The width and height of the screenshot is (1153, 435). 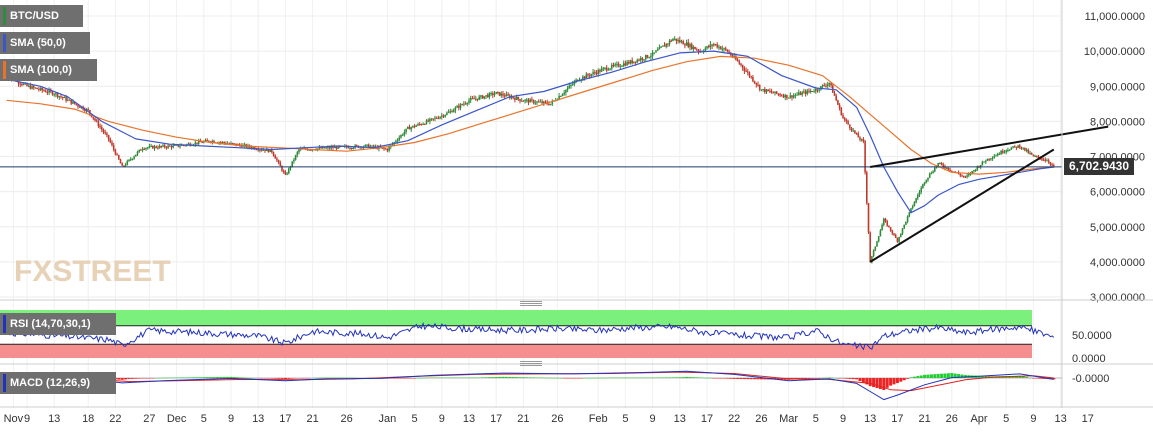 What do you see at coordinates (58, 383) in the screenshot?
I see `legend-macd: MACD (12,26,9)` at bounding box center [58, 383].